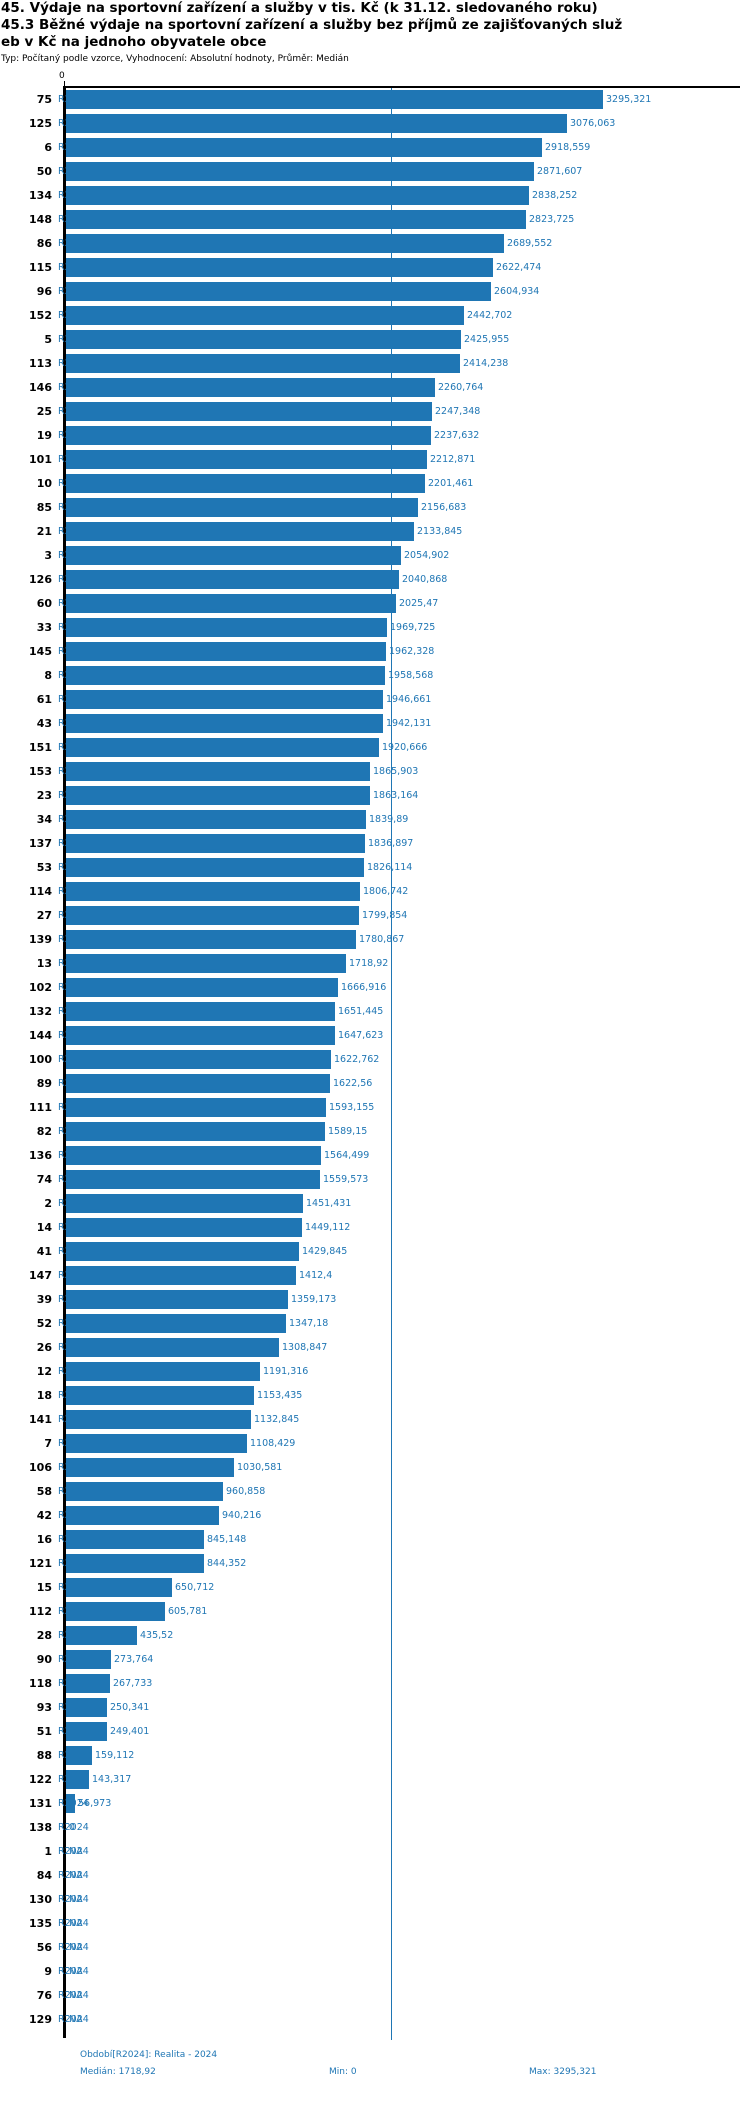 Image resolution: width=750 pixels, height=2118 pixels. Describe the element at coordinates (375, 1660) in the screenshot. I see `bar-row: 90R2024273,764` at that location.